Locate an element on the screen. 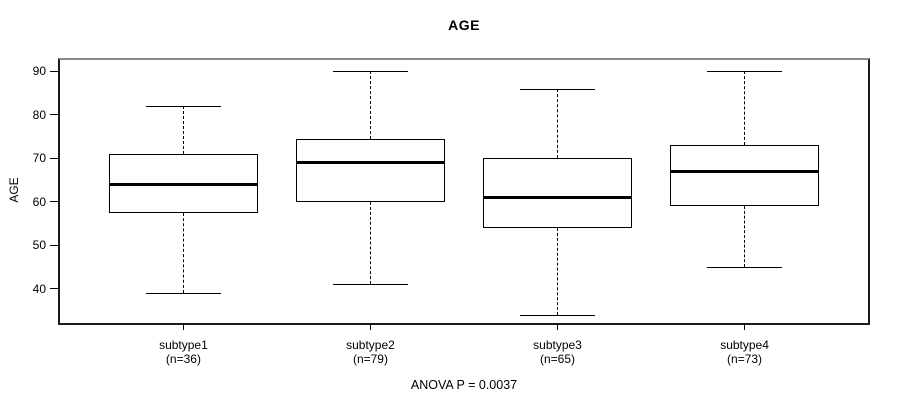 The height and width of the screenshot is (400, 900). category-name: subtype4 is located at coordinates (744, 345).